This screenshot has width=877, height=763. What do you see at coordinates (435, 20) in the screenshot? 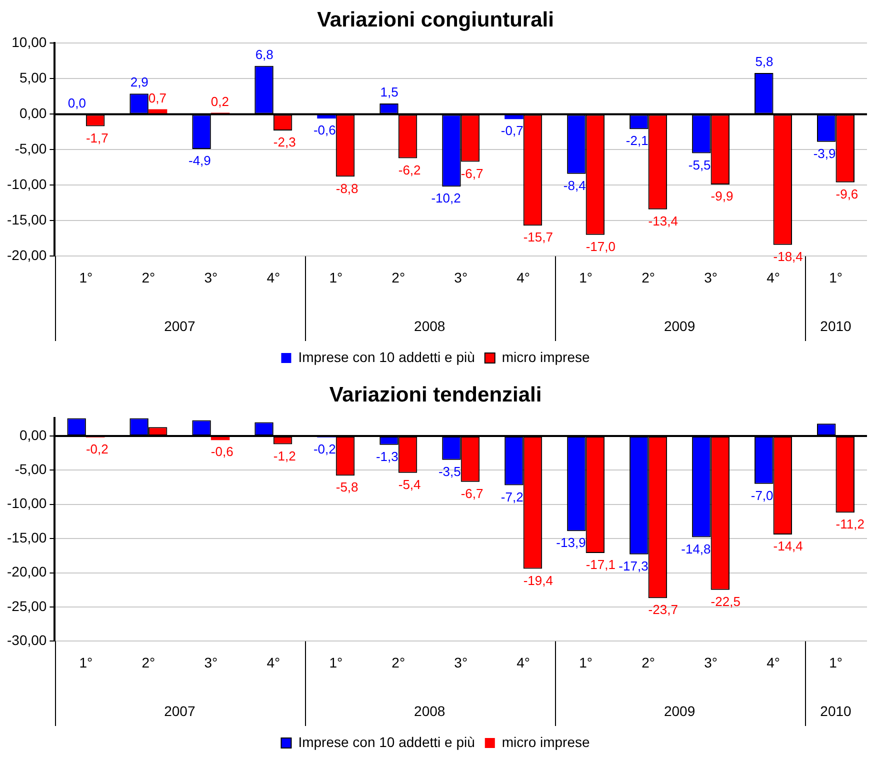
I see `chart-title: Variazioni congiunturali` at bounding box center [435, 20].